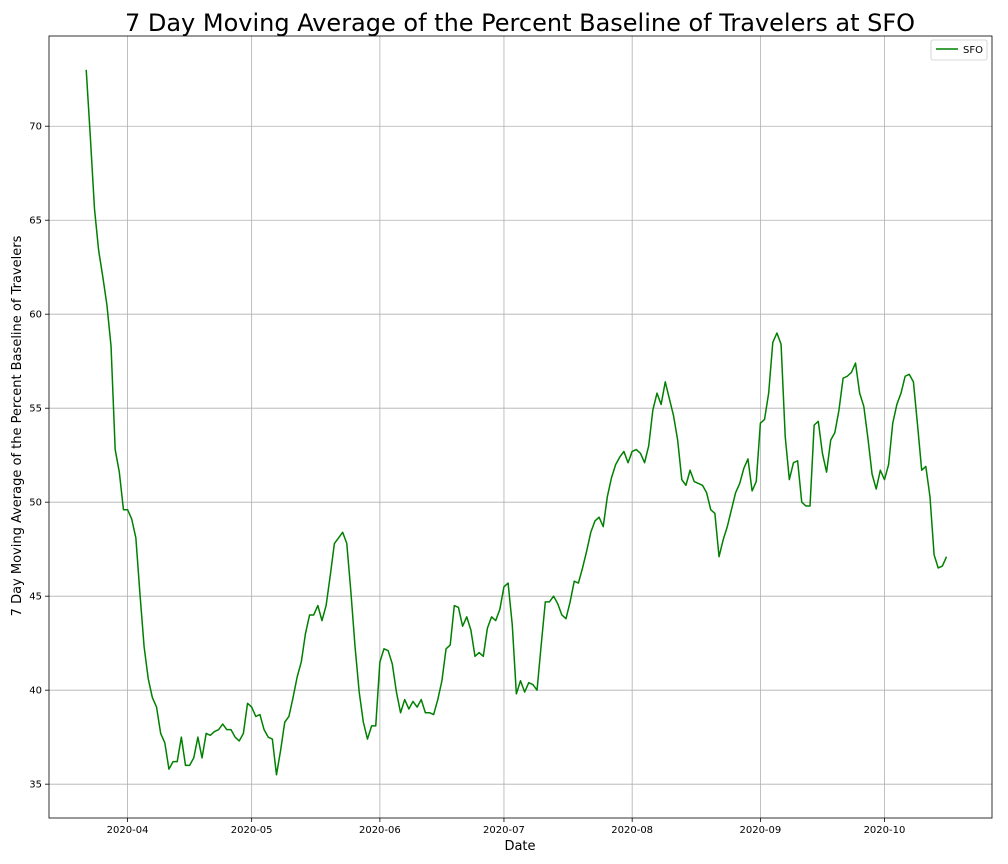  Describe the element at coordinates (35, 127) in the screenshot. I see `y-tick-label: 70` at that location.